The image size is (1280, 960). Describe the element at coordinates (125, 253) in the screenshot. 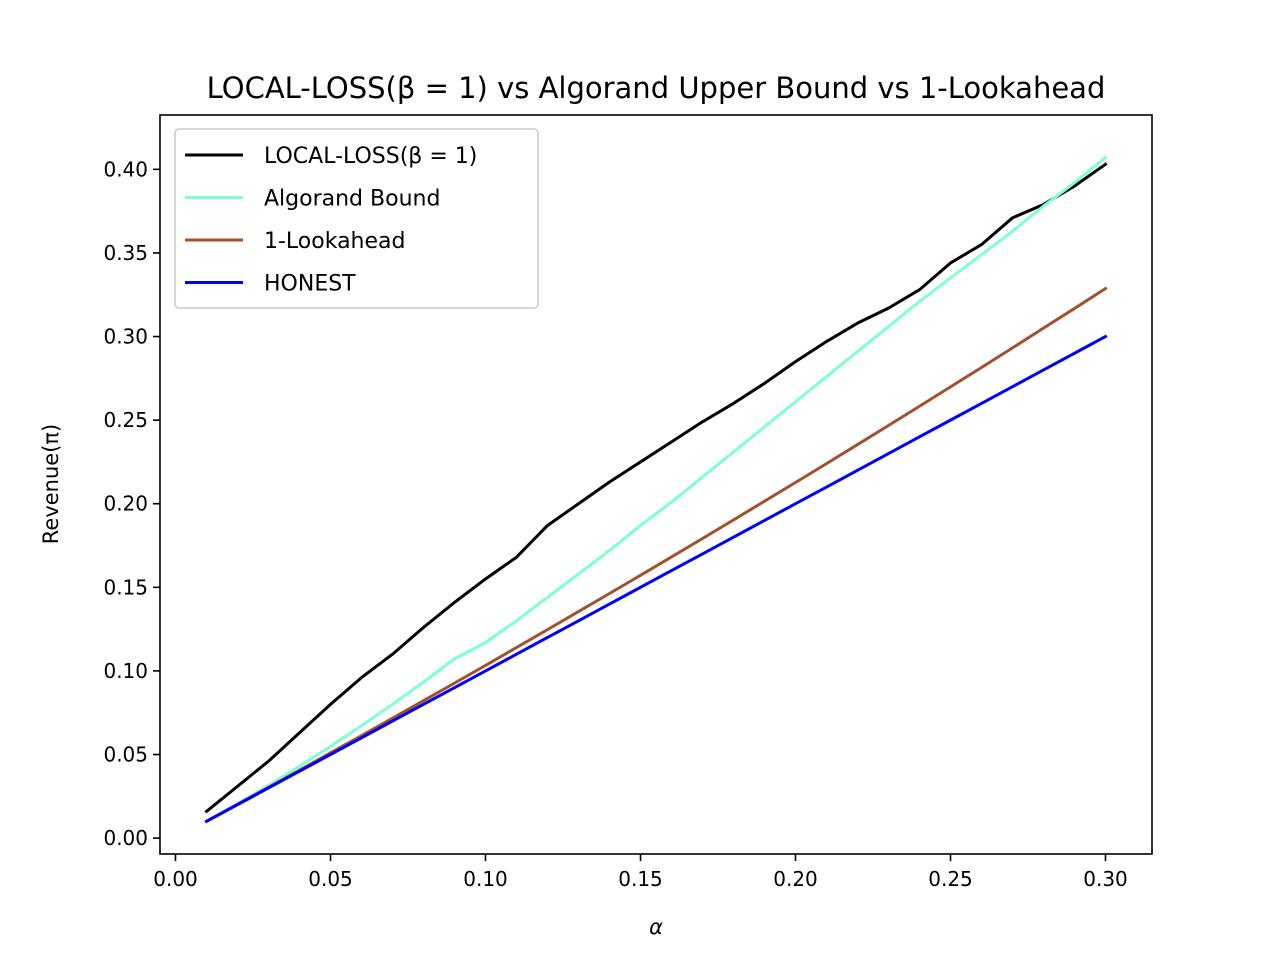

I see `y-tick-label-7: 0.35` at that location.